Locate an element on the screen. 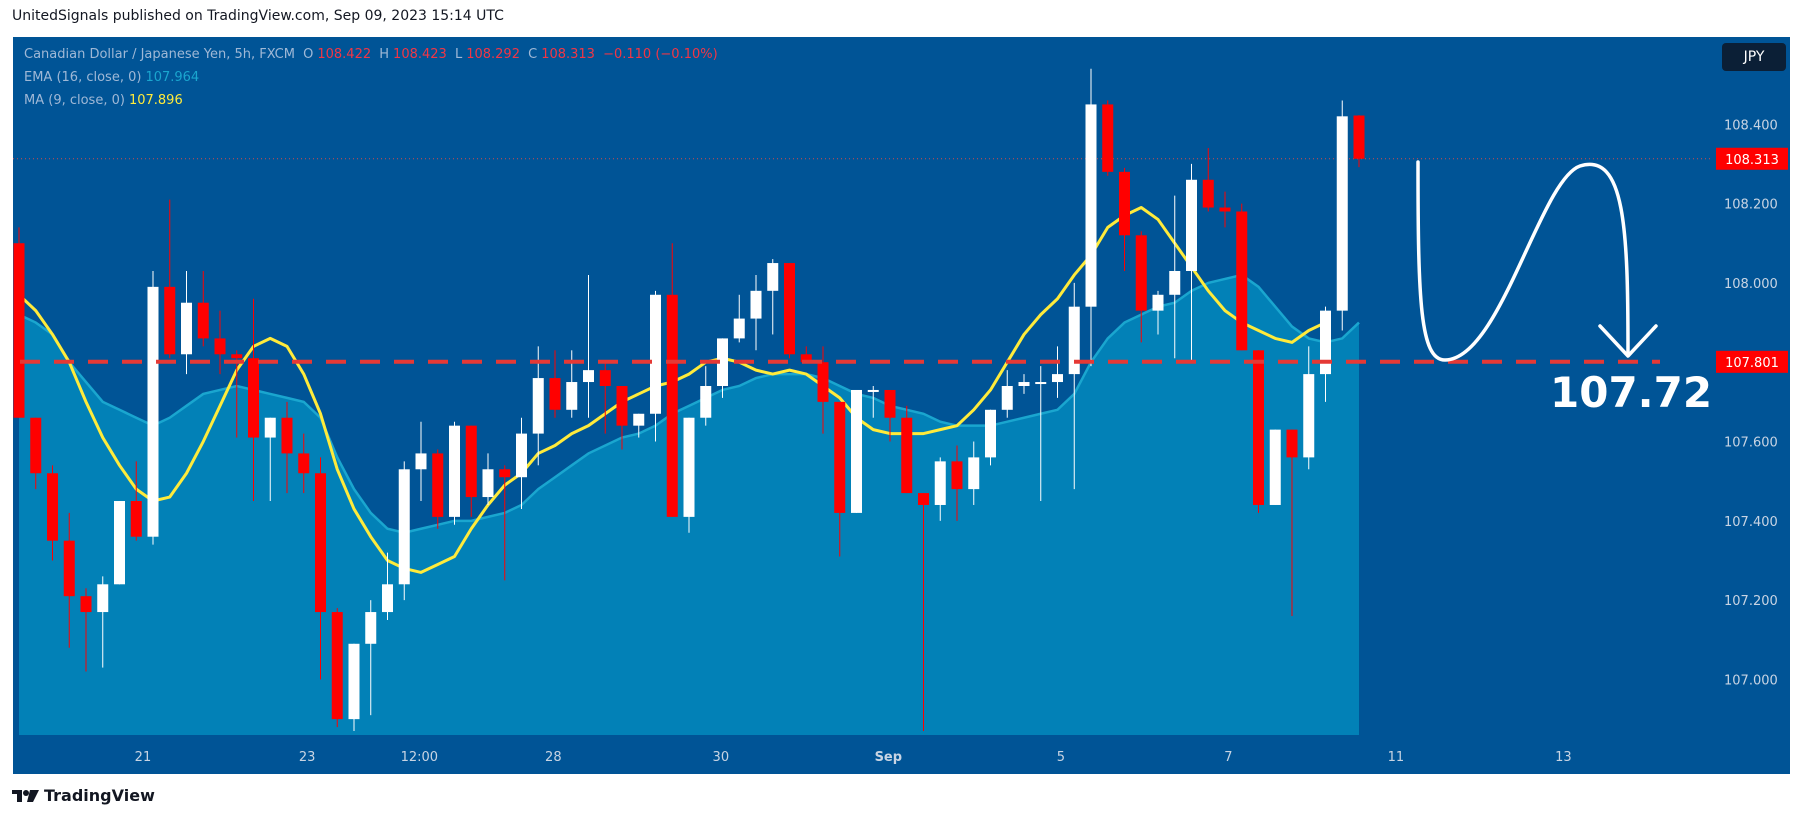 The image size is (1804, 821). legend-ema-line: EMA (16, close, 0) 107.964 is located at coordinates (113, 77).